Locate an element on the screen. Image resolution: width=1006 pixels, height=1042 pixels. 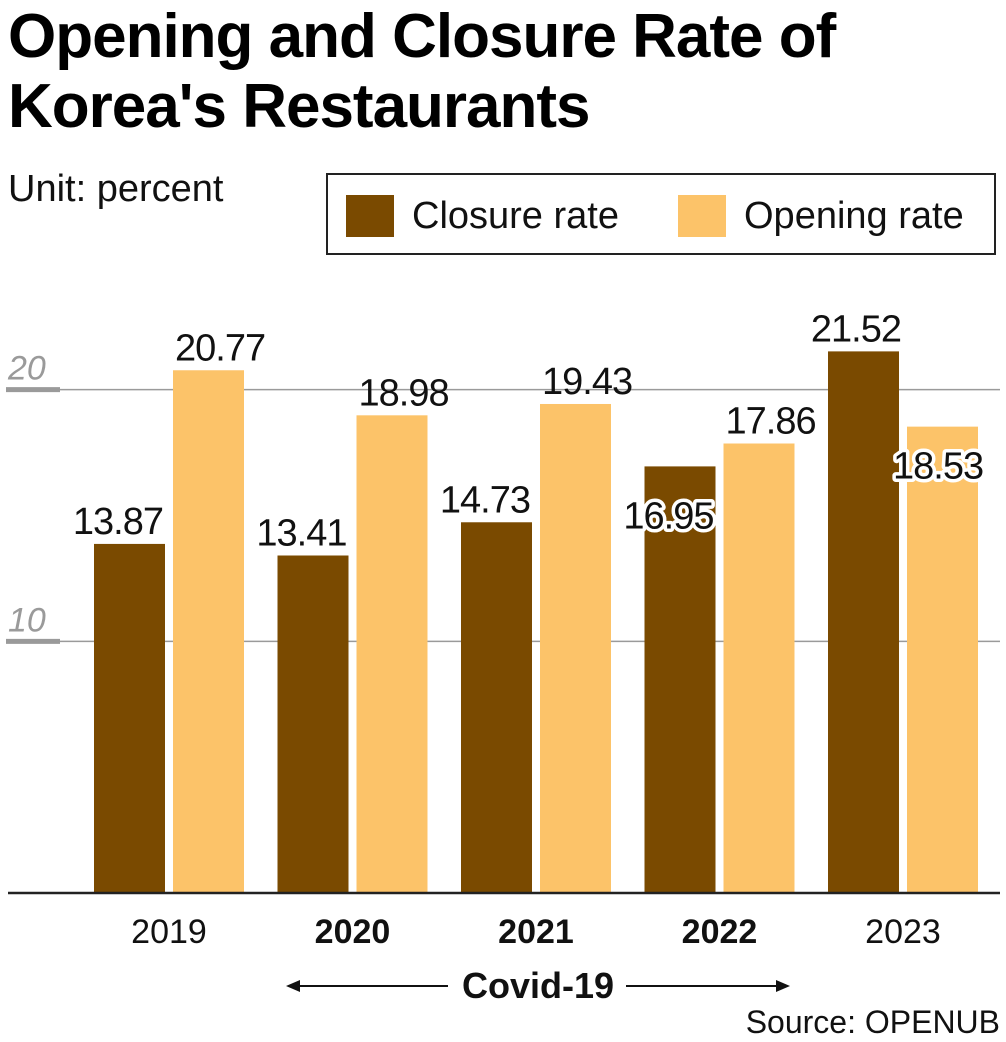
covid-arrow-left-head is located at coordinates (293, 986).